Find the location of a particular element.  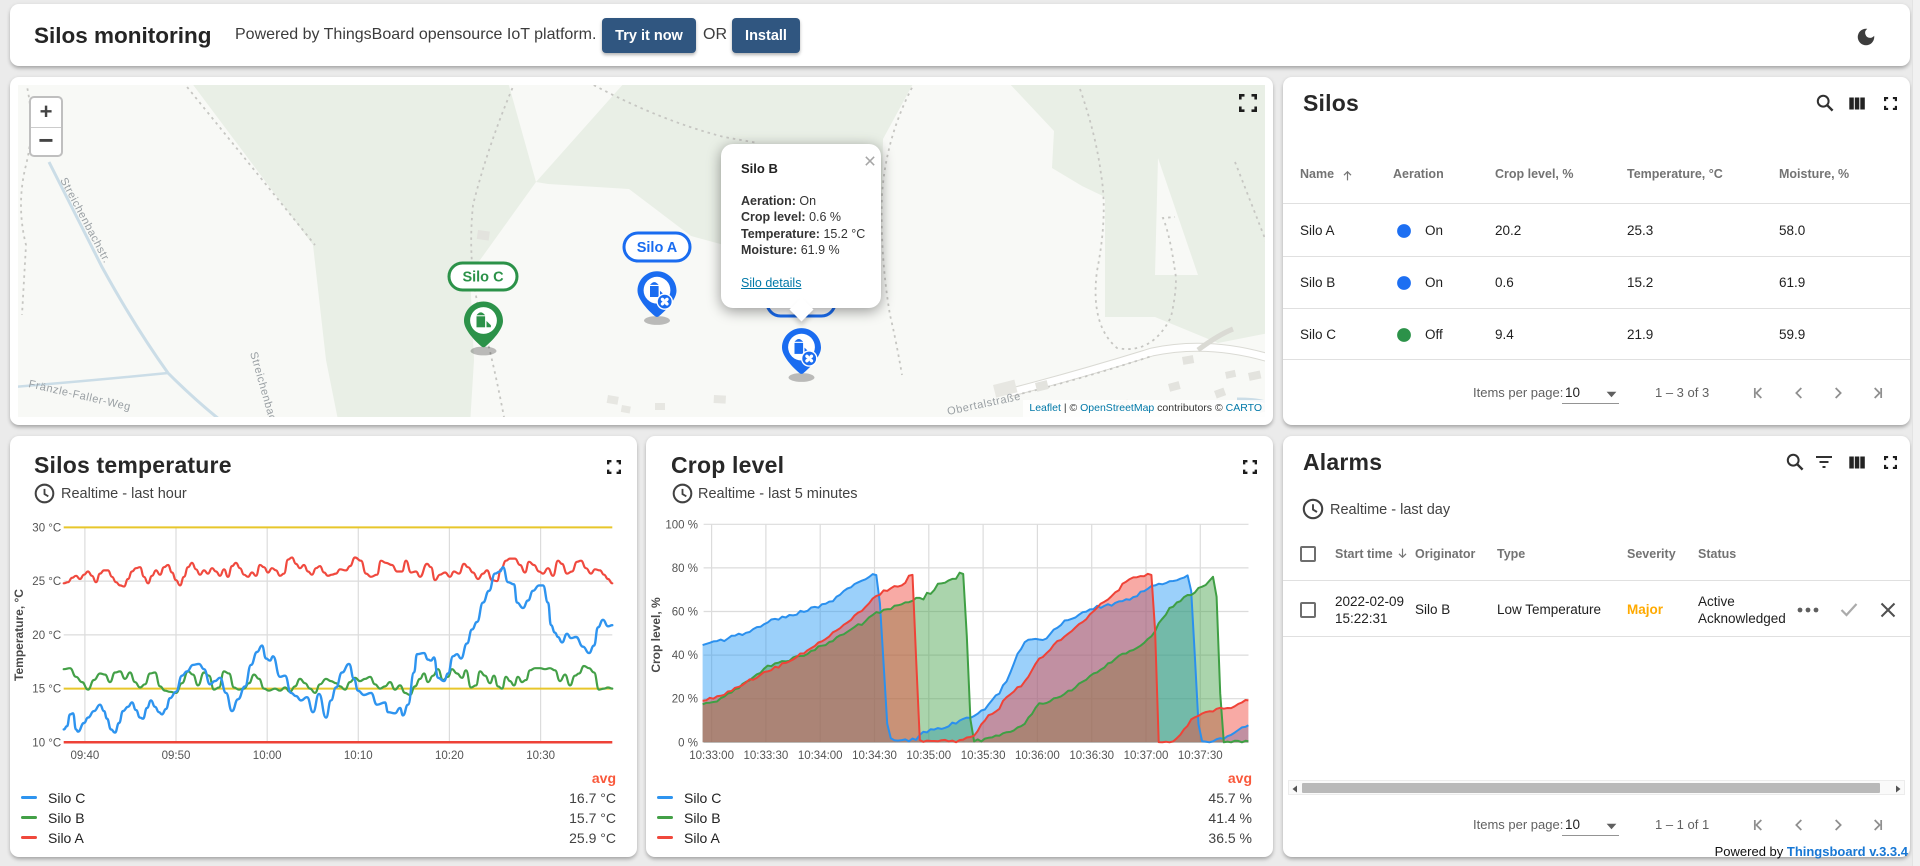

svg-text: 10:35:30 is located at coordinates (983, 756).